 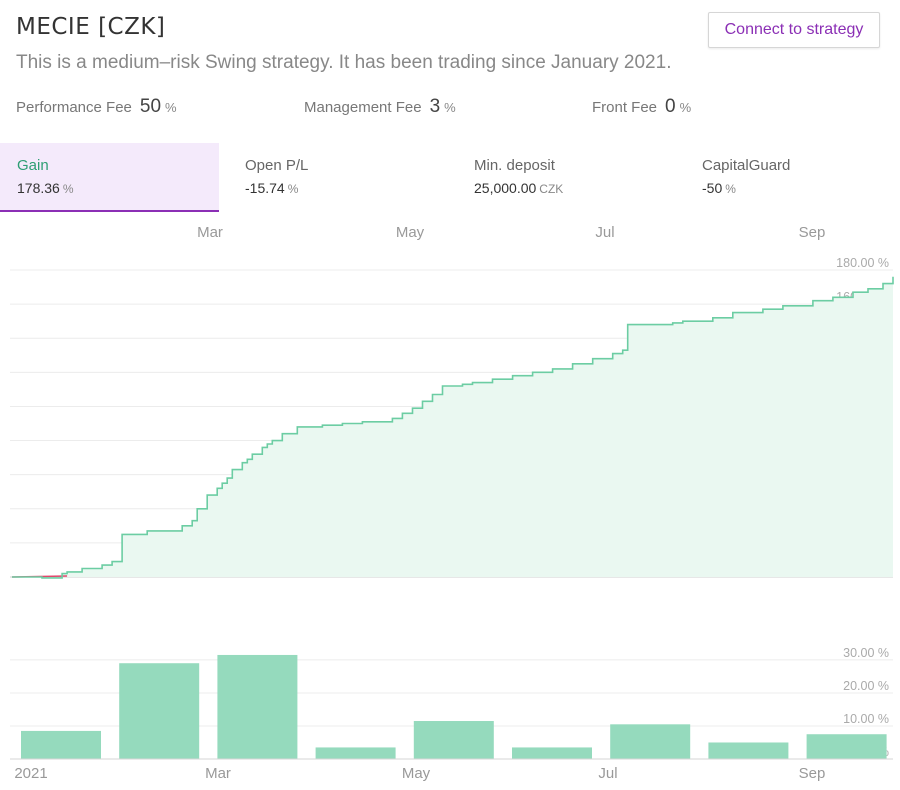 I want to click on stat-number: 25,000.00, so click(x=505, y=188).